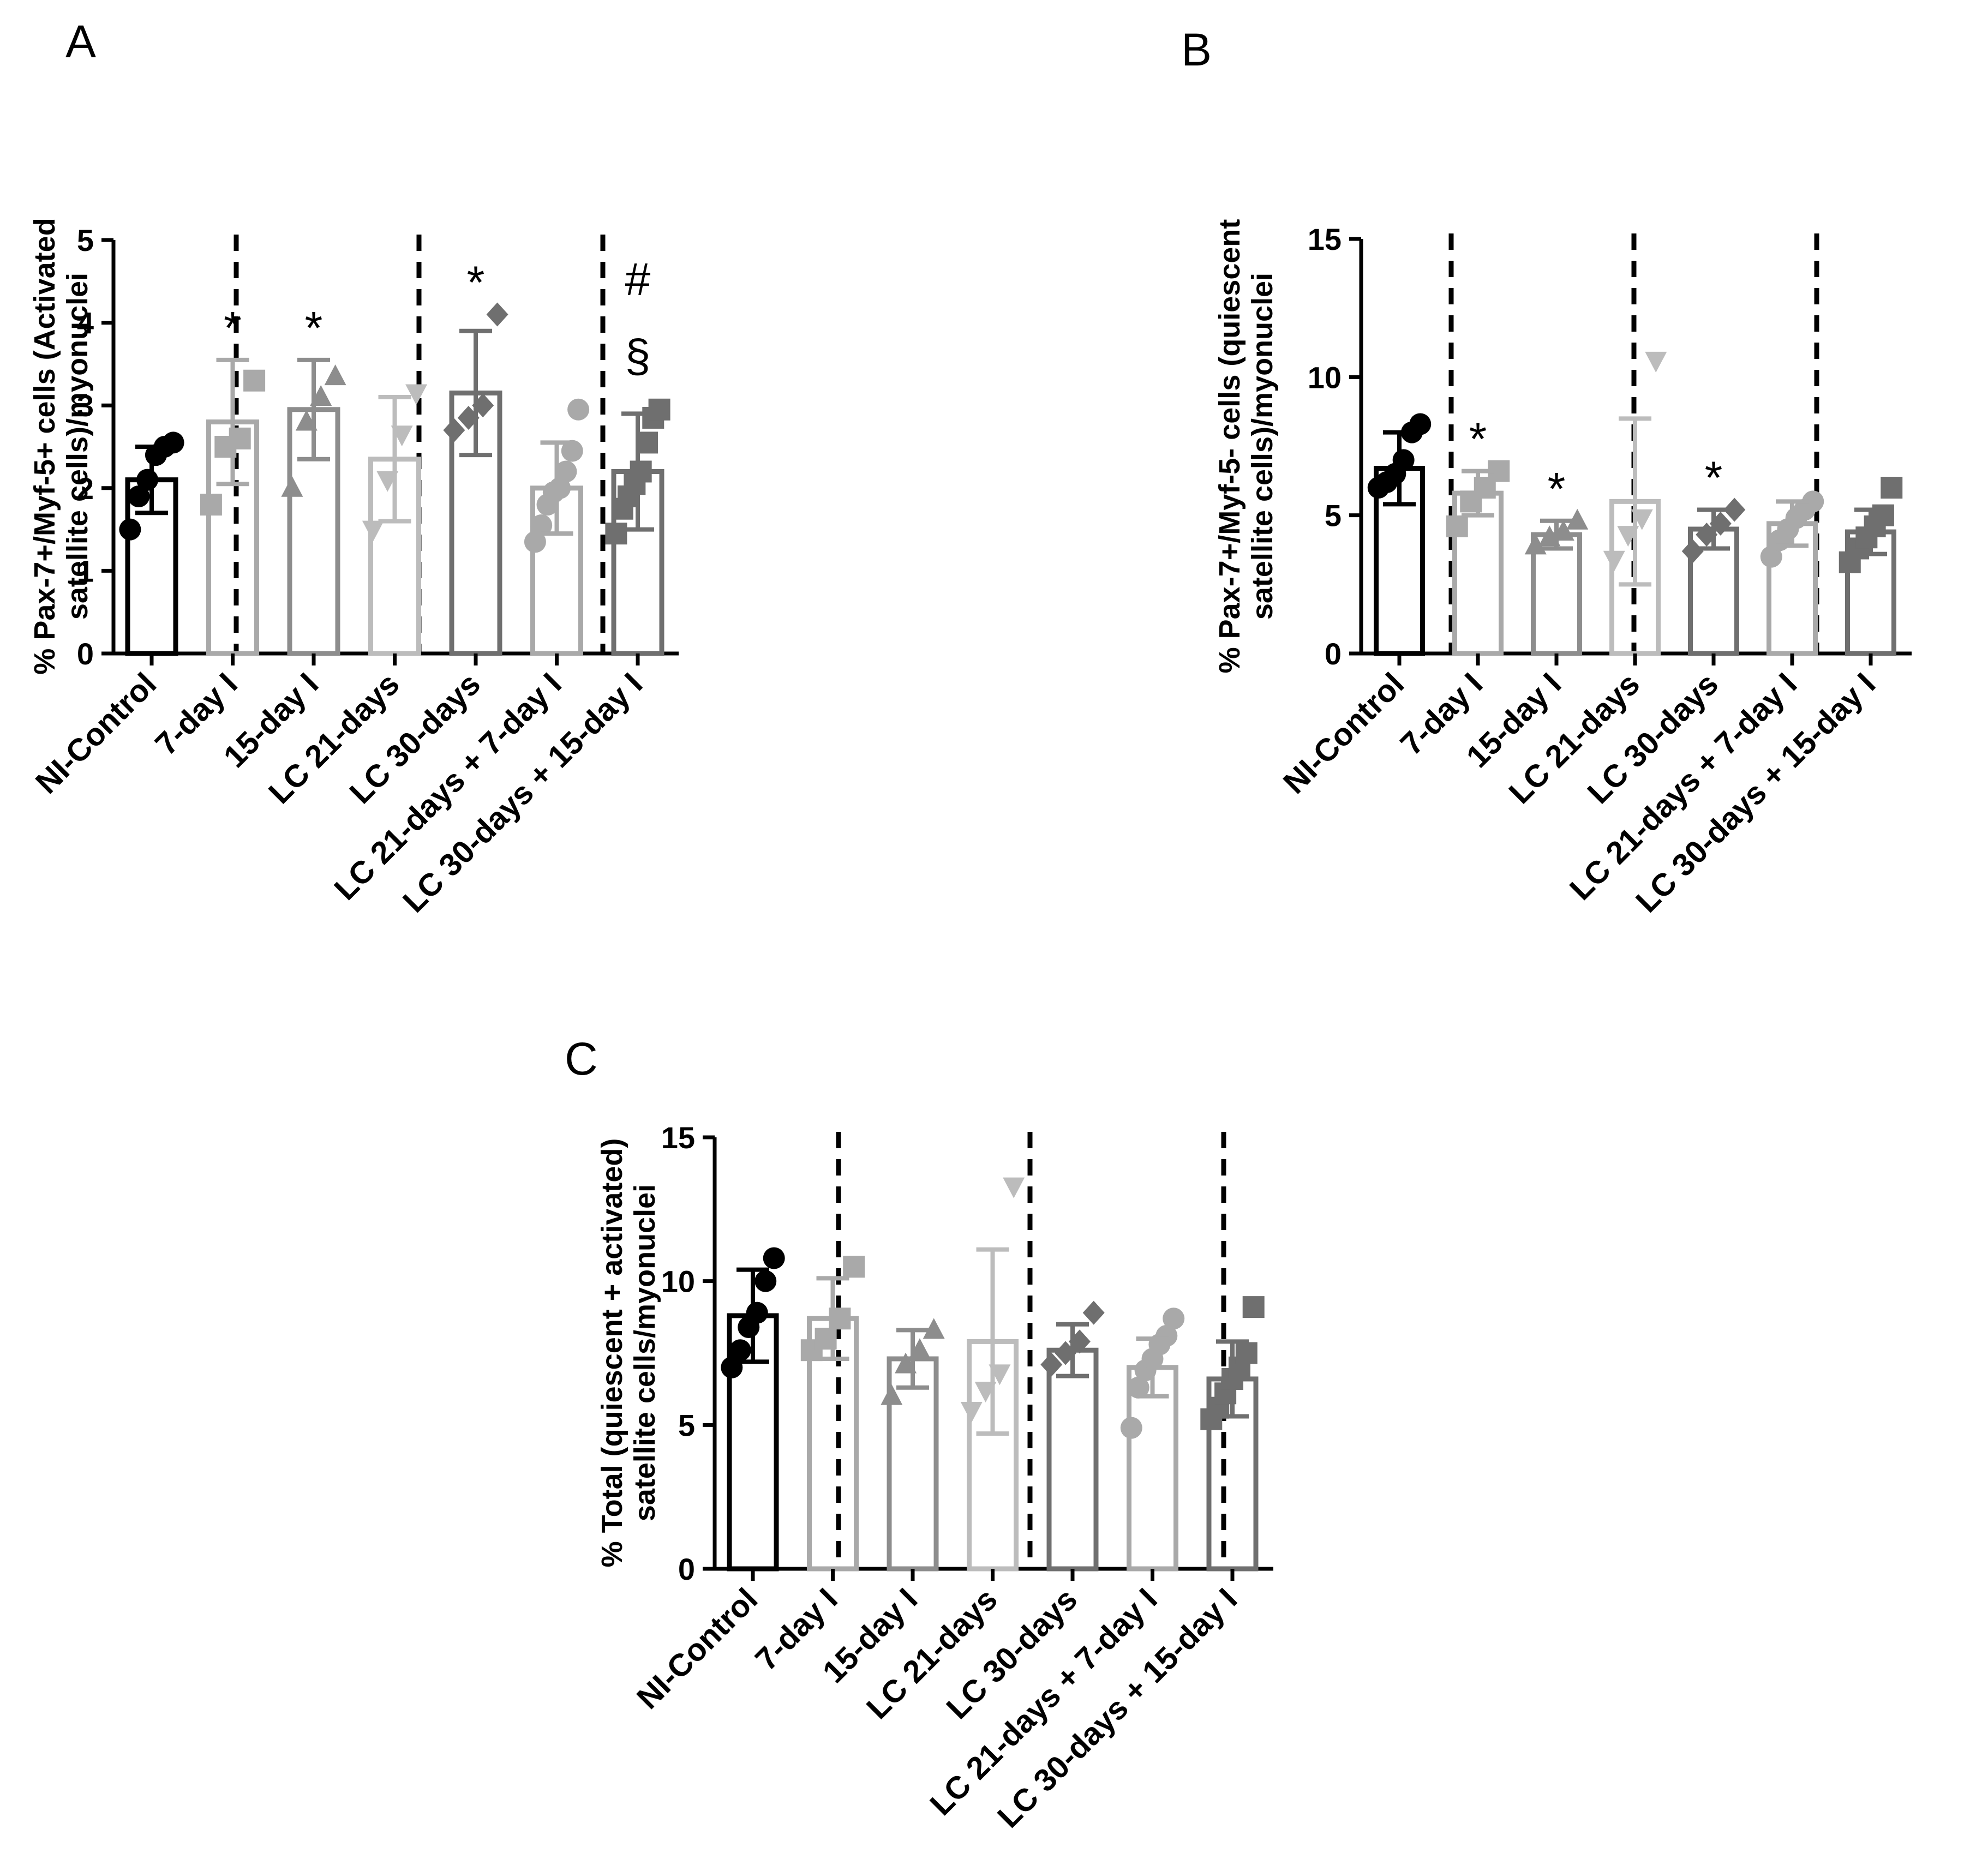  What do you see at coordinates (638, 355) in the screenshot?
I see `significance-marker: §` at bounding box center [638, 355].